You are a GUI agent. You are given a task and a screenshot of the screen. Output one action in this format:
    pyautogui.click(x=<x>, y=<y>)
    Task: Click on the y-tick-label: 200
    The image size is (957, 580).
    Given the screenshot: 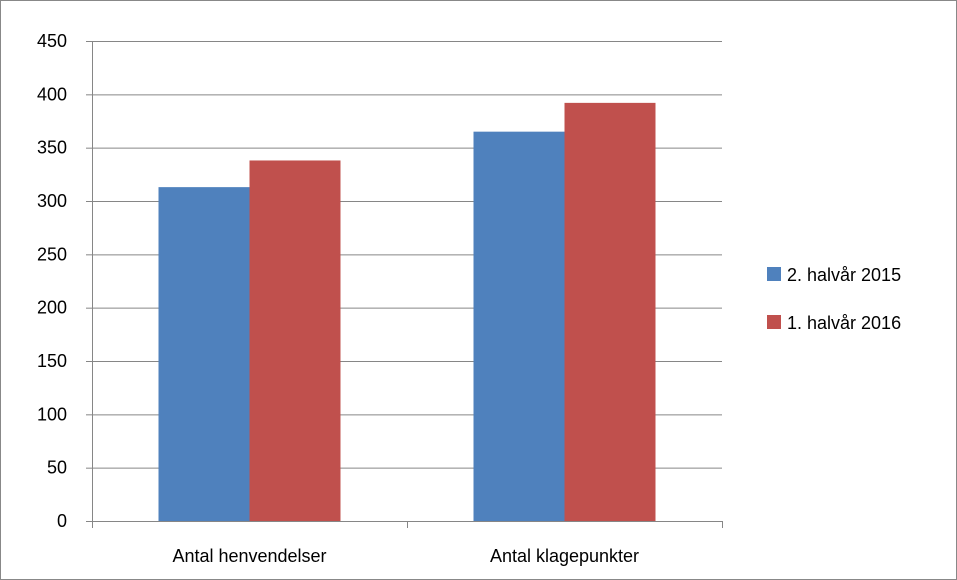 What is the action you would take?
    pyautogui.click(x=52, y=308)
    